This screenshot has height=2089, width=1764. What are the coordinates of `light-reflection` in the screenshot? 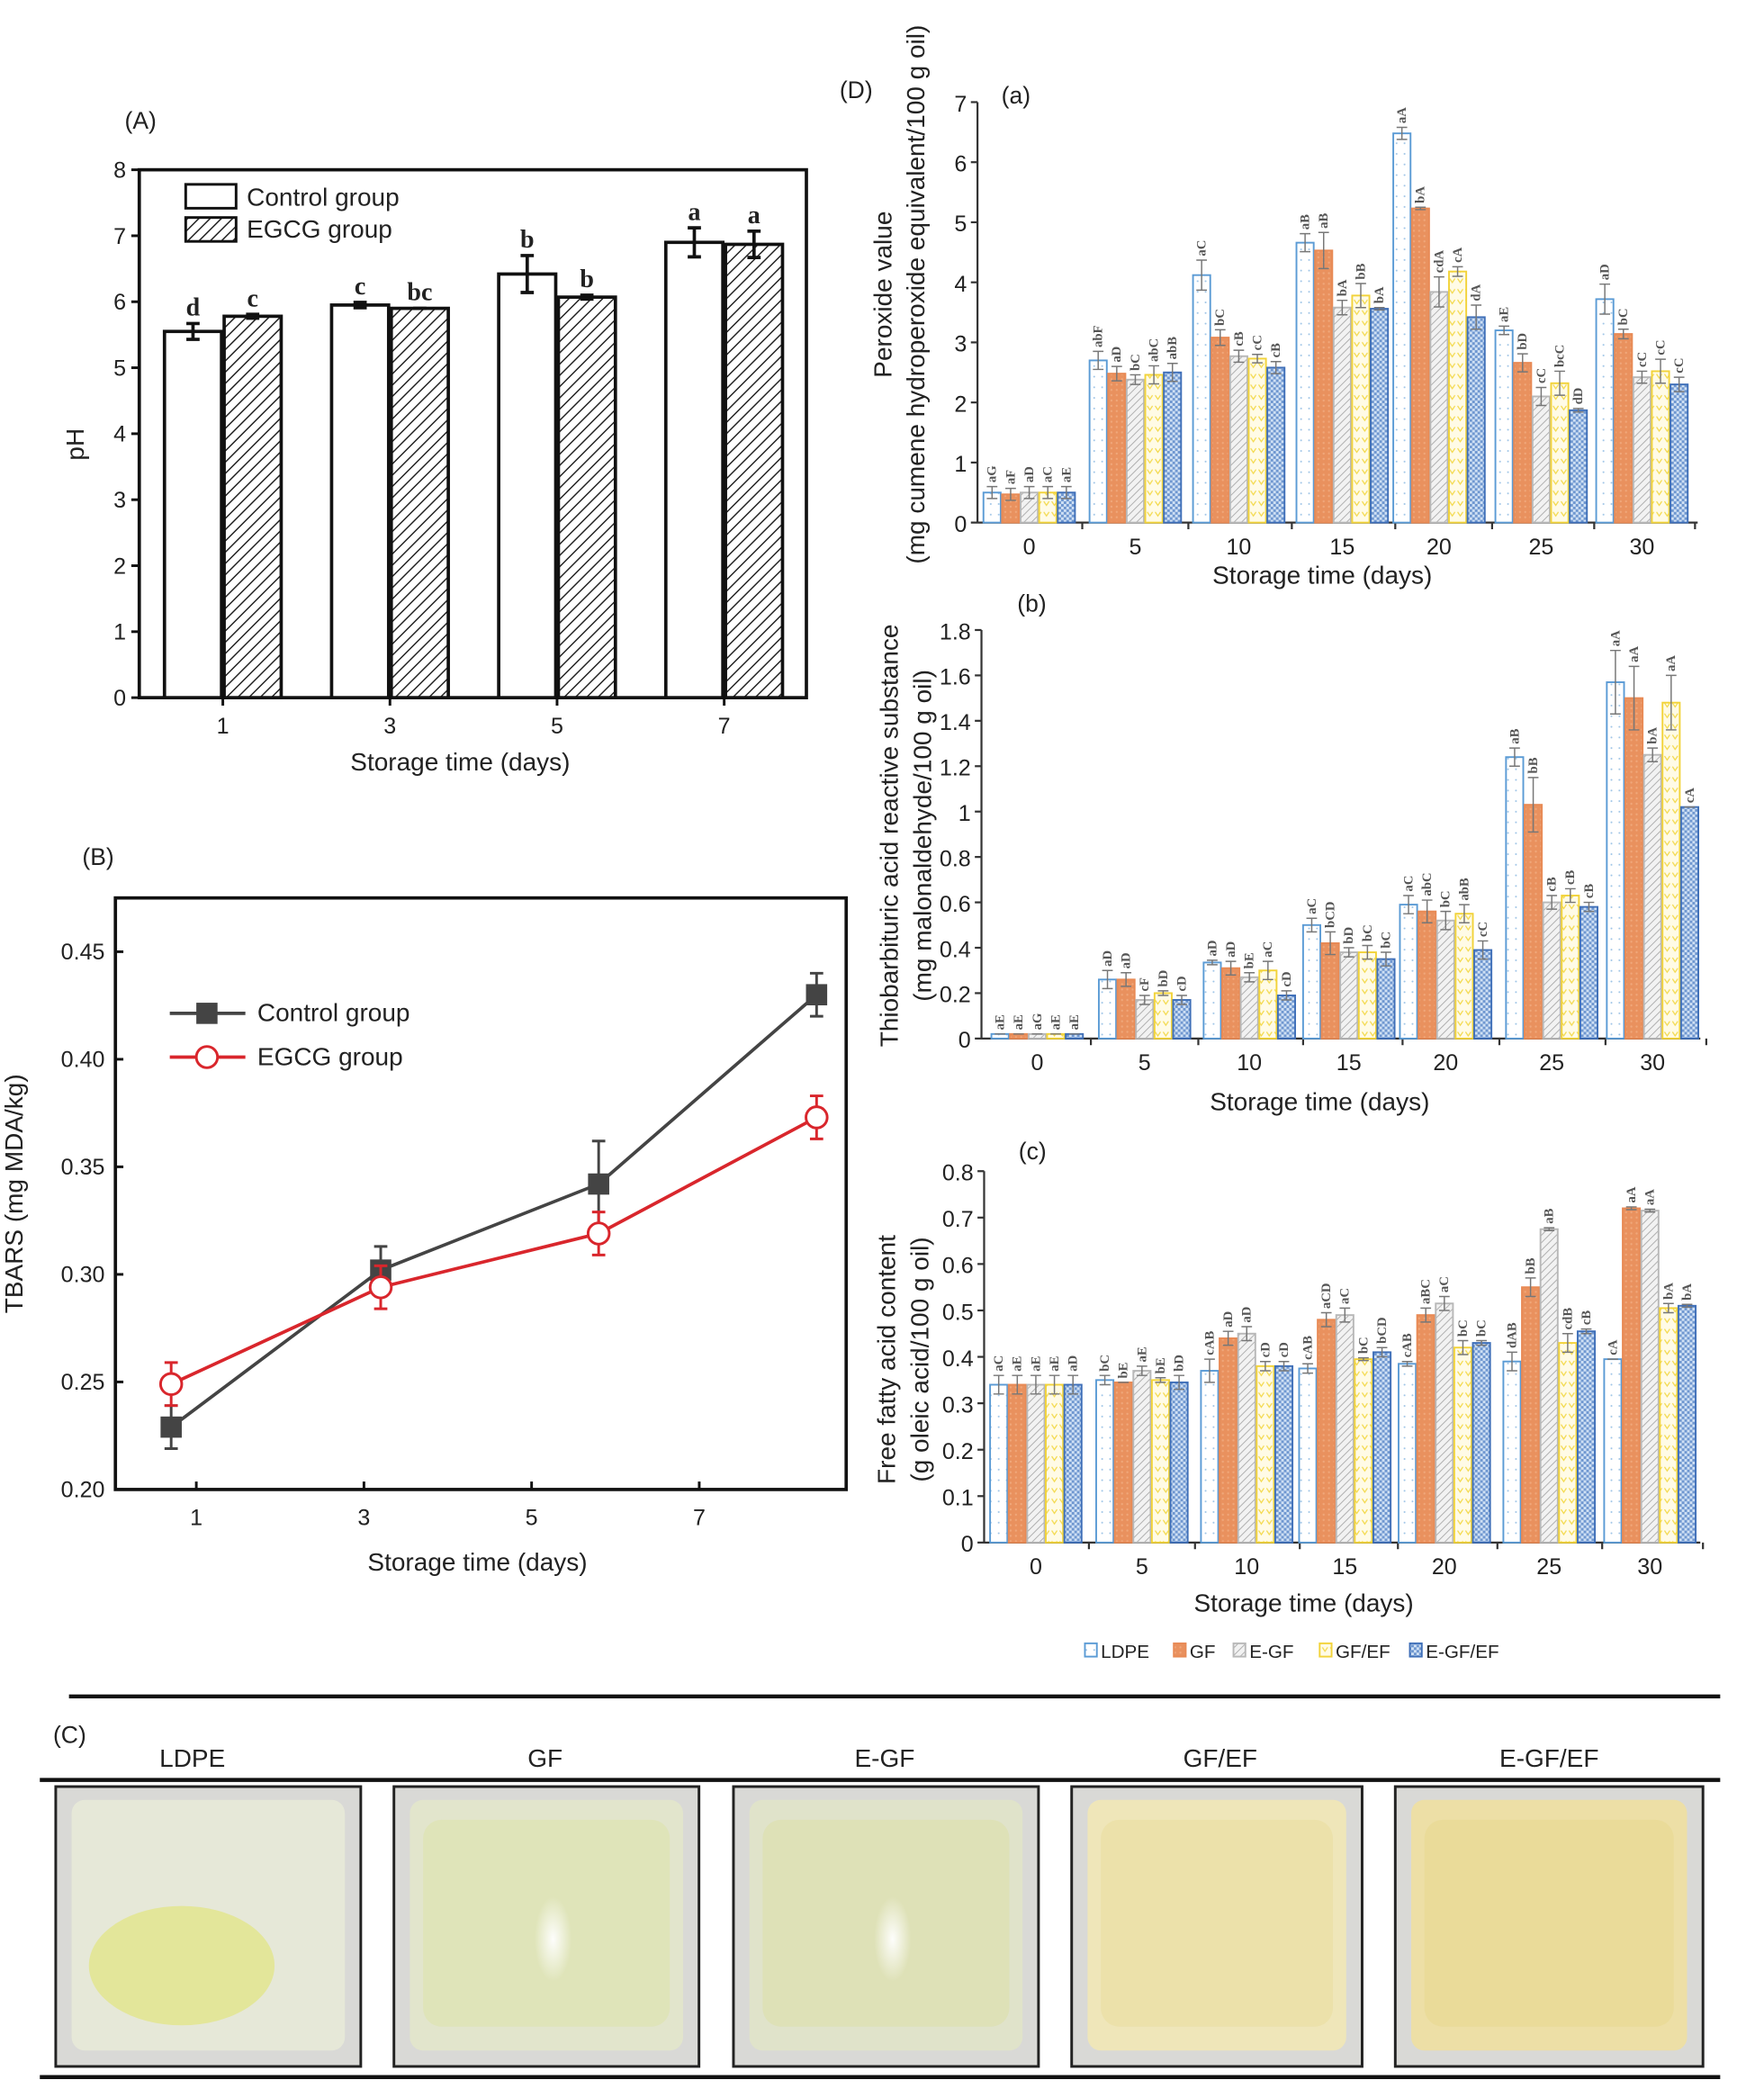 It's located at (553, 1939).